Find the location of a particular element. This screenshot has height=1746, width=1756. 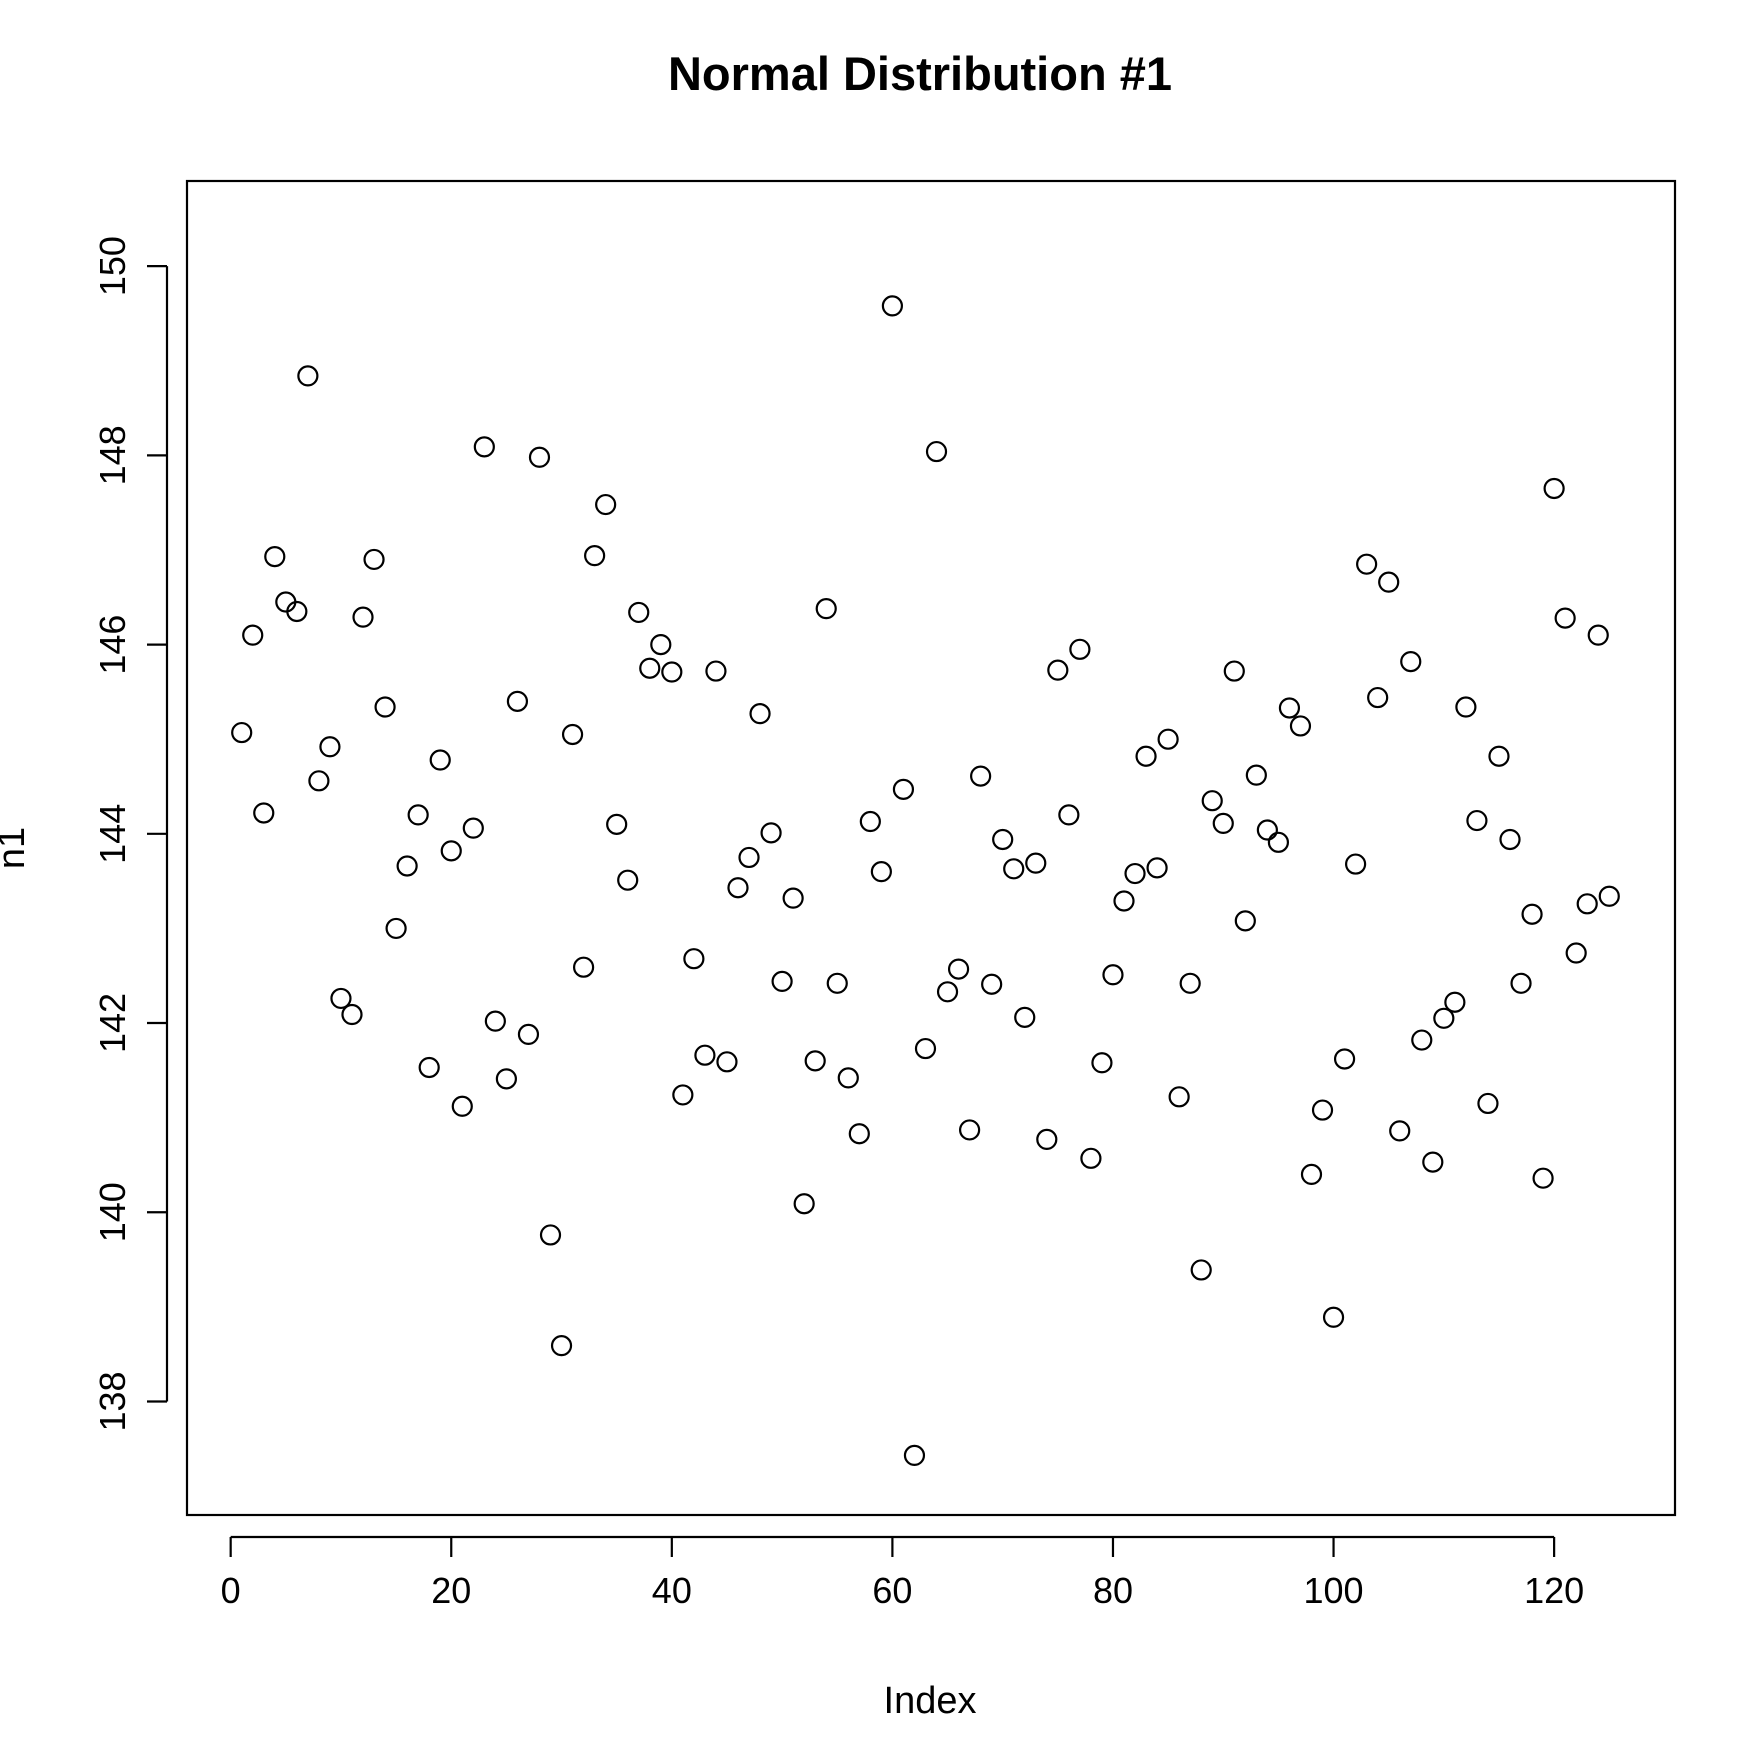

x-tick-label: 0 is located at coordinates (231, 1590).